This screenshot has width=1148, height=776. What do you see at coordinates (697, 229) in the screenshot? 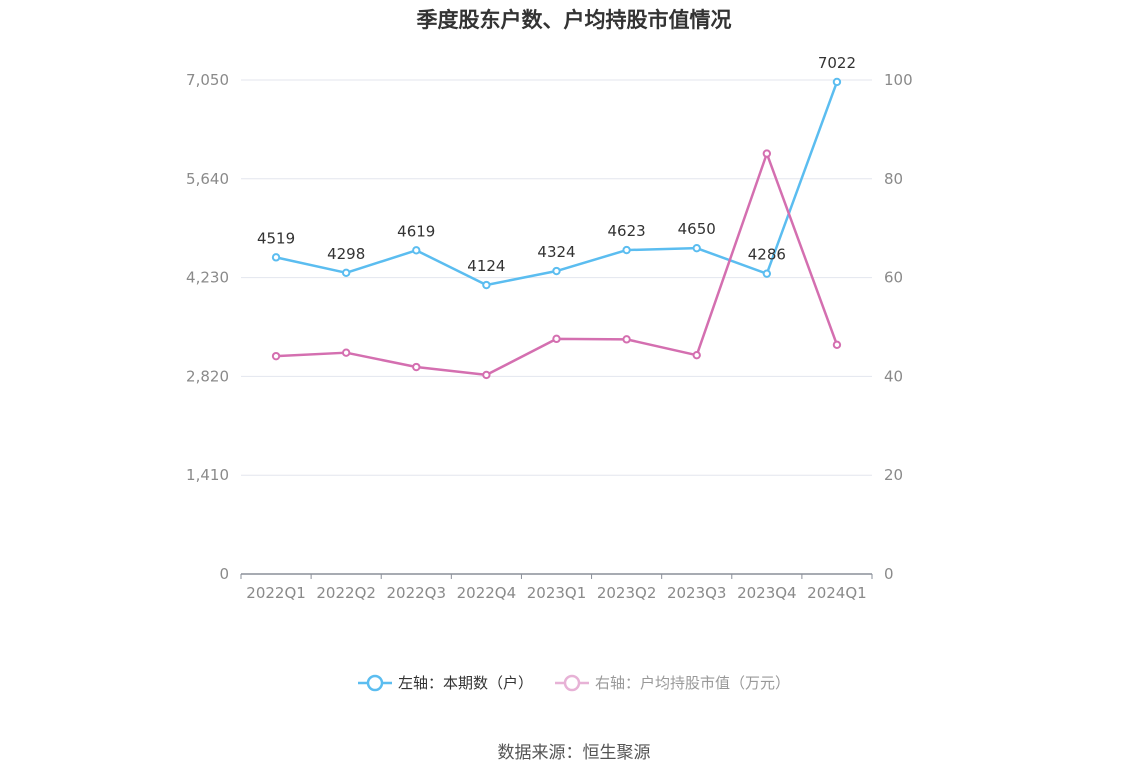
I see `data-label: 4650` at bounding box center [697, 229].